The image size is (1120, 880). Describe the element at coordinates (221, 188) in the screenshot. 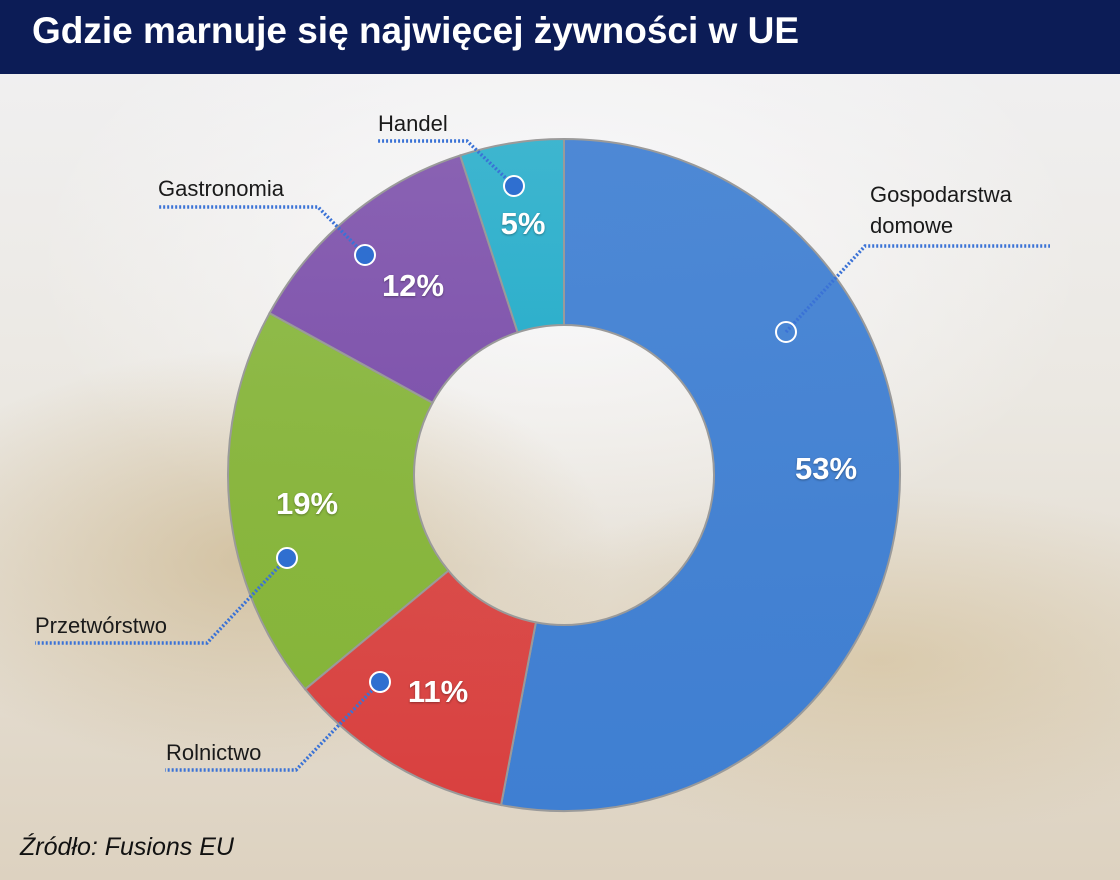

I see `category-label-gastronomia: Gastronomia` at that location.